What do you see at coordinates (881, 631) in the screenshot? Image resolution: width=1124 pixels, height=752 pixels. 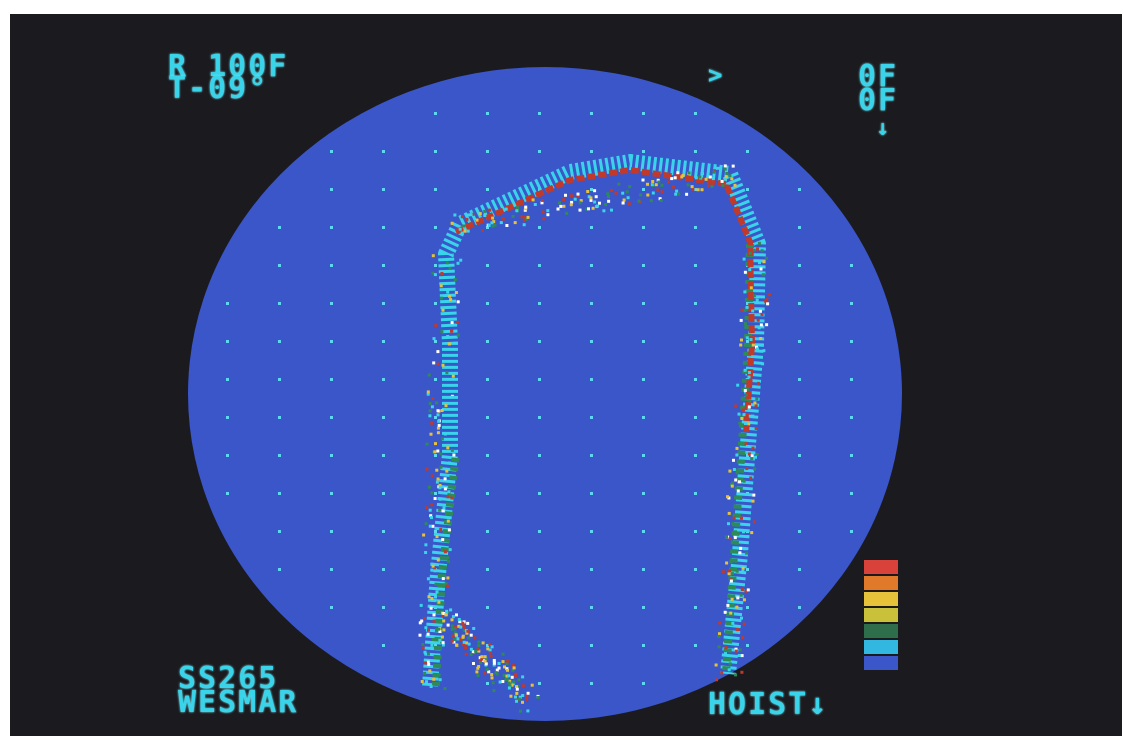 I see `color-scale-swatch` at bounding box center [881, 631].